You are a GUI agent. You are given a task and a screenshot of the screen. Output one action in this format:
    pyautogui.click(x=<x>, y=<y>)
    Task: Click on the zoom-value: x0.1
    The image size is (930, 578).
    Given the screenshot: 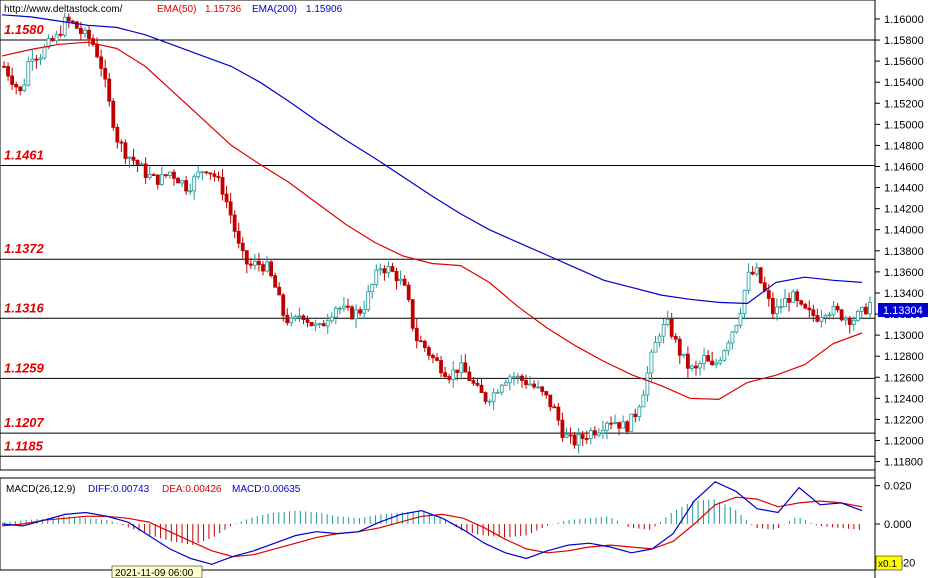 What is the action you would take?
    pyautogui.click(x=887, y=564)
    